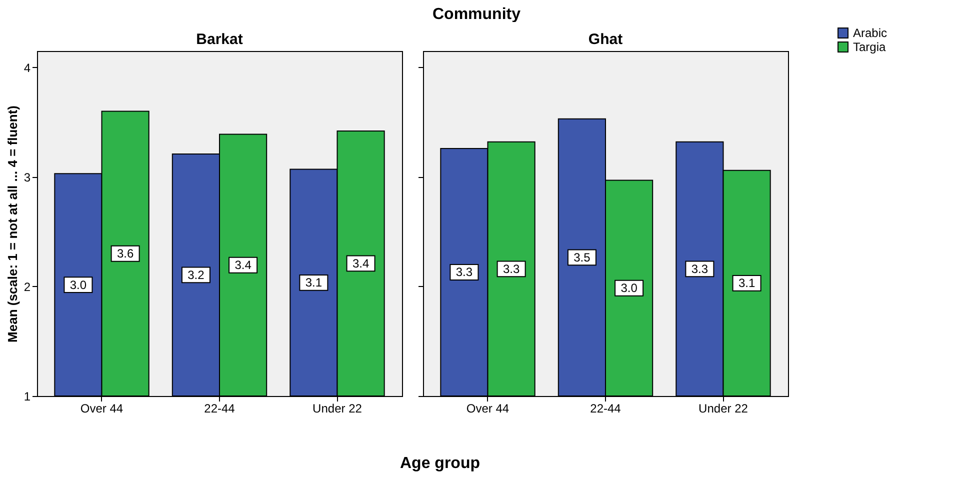 The image size is (953, 477). What do you see at coordinates (196, 275) in the screenshot?
I see `data-label: 3.2` at bounding box center [196, 275].